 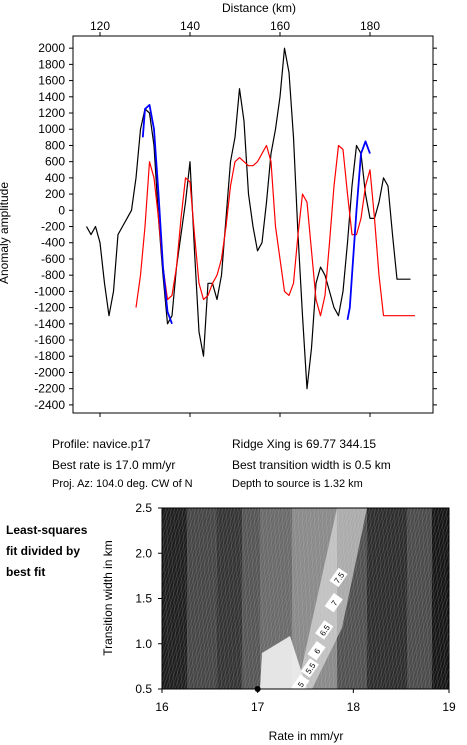 What do you see at coordinates (143, 689) in the screenshot?
I see `bottom-y-tick-label: 0.5` at bounding box center [143, 689].